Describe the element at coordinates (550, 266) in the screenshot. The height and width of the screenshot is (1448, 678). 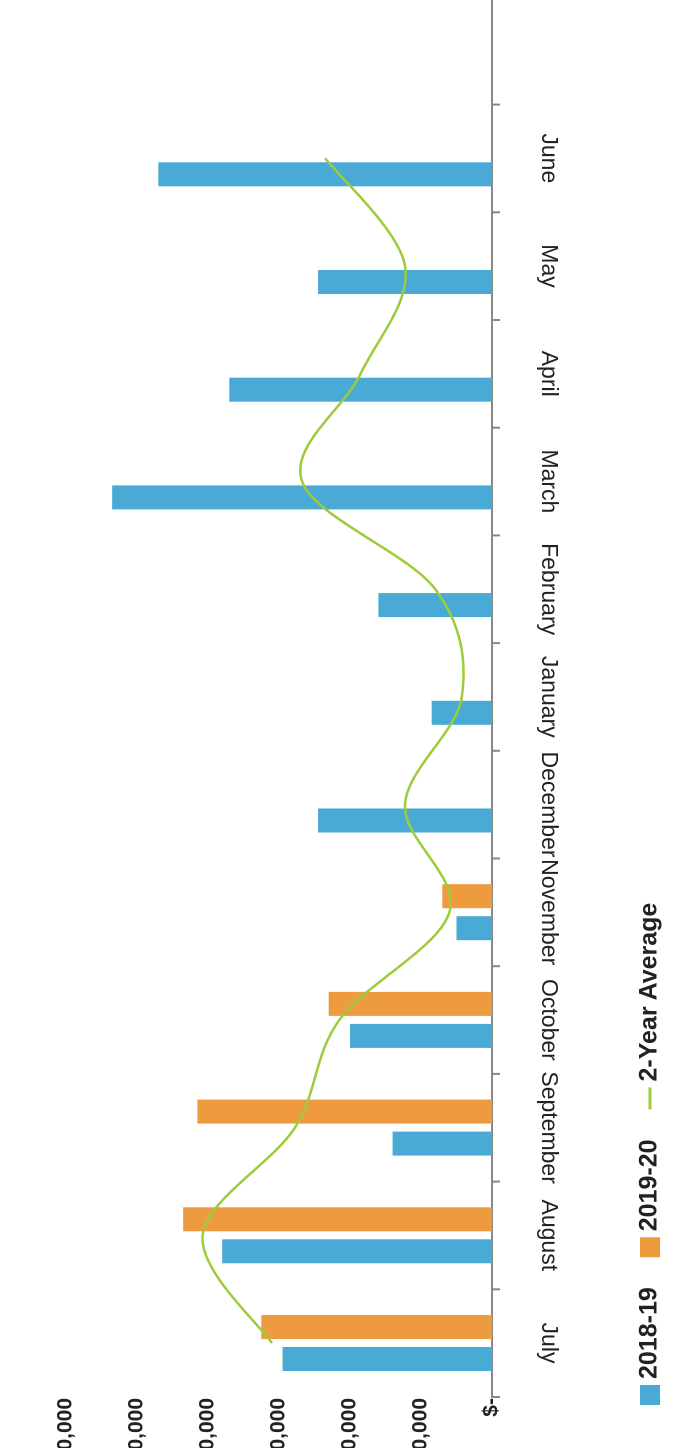
I see `category-label: May` at that location.